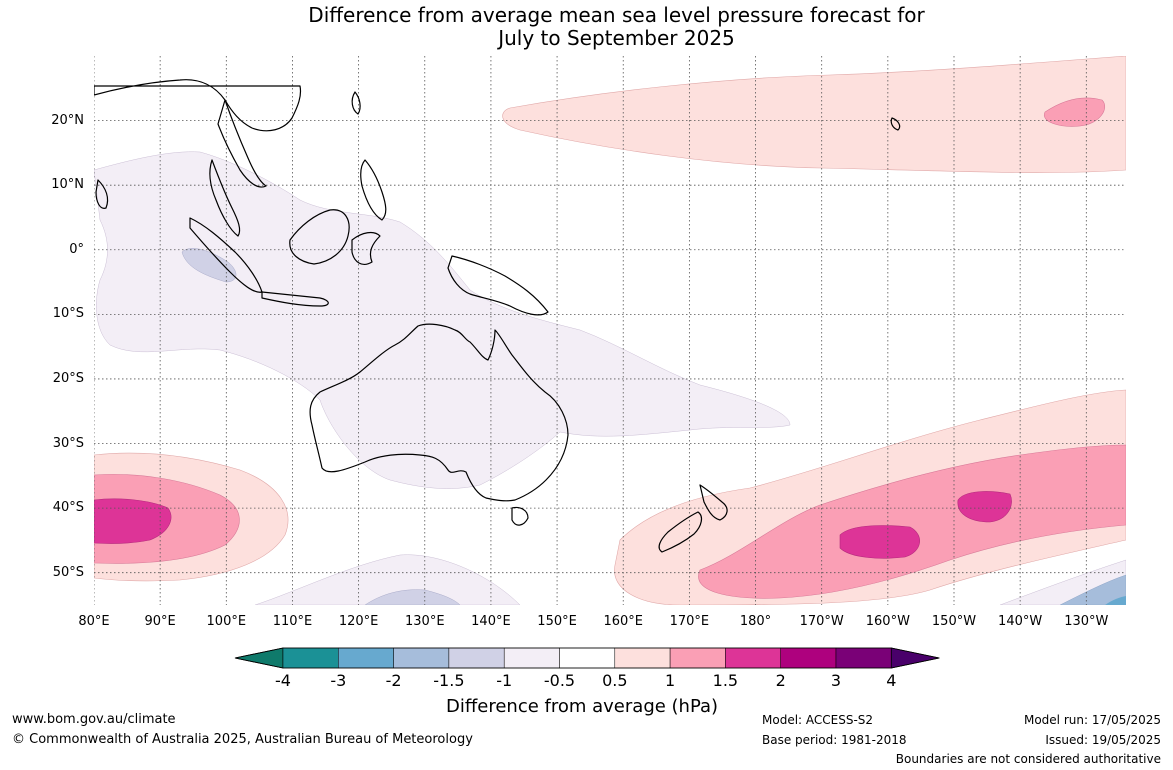 Image resolution: width=1173 pixels, height=770 pixels. Describe the element at coordinates (358, 621) in the screenshot. I see `longitude-label: 120°E` at that location.